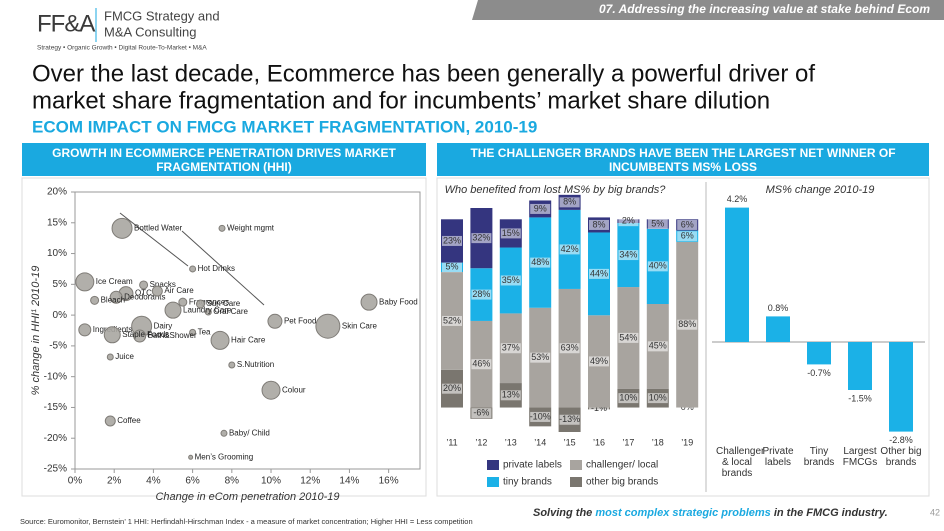 The height and width of the screenshot is (531, 944). I want to click on bubble-label: Bath&Shower, so click(172, 335).